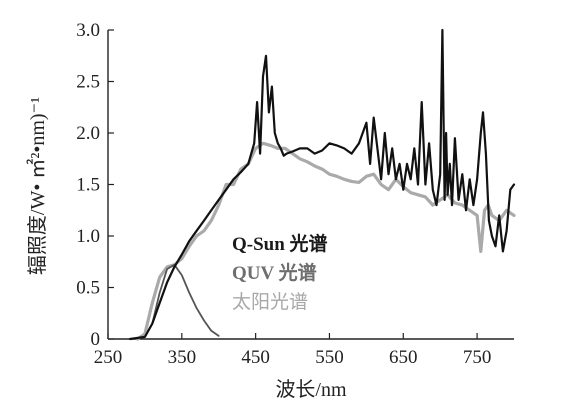  What do you see at coordinates (88, 30) in the screenshot?
I see `y-tick-label: 3.0` at bounding box center [88, 30].